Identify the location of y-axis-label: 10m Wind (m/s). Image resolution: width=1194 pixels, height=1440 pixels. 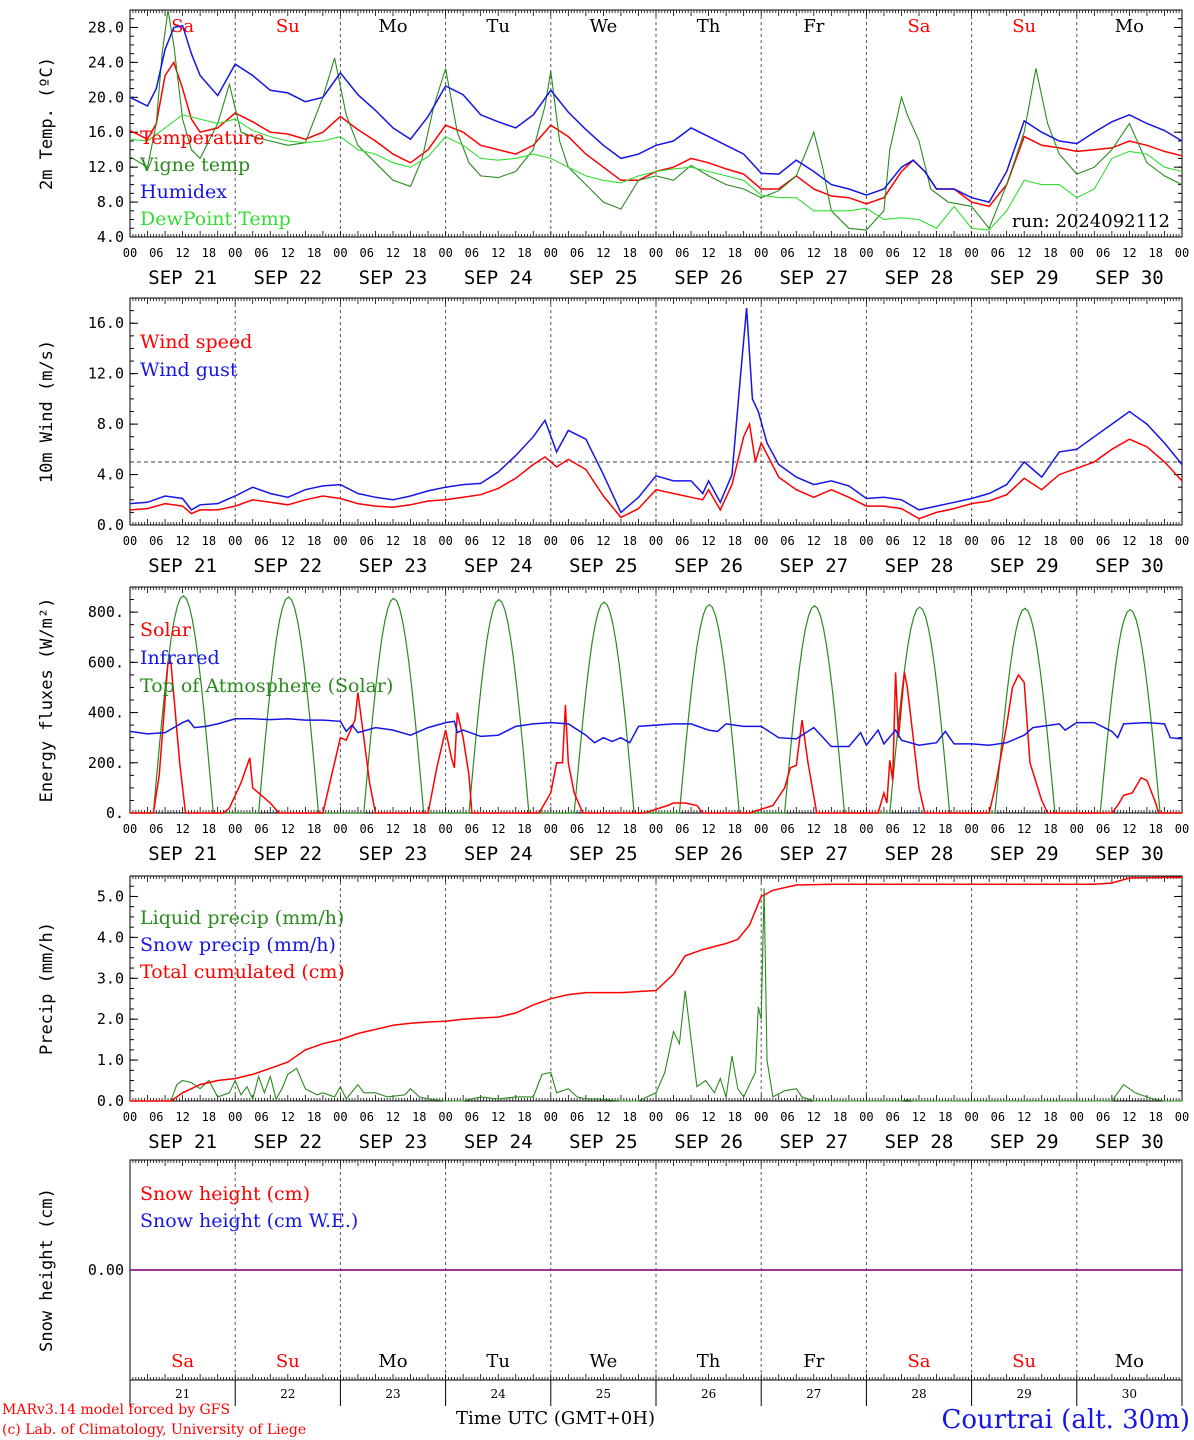
(47, 411).